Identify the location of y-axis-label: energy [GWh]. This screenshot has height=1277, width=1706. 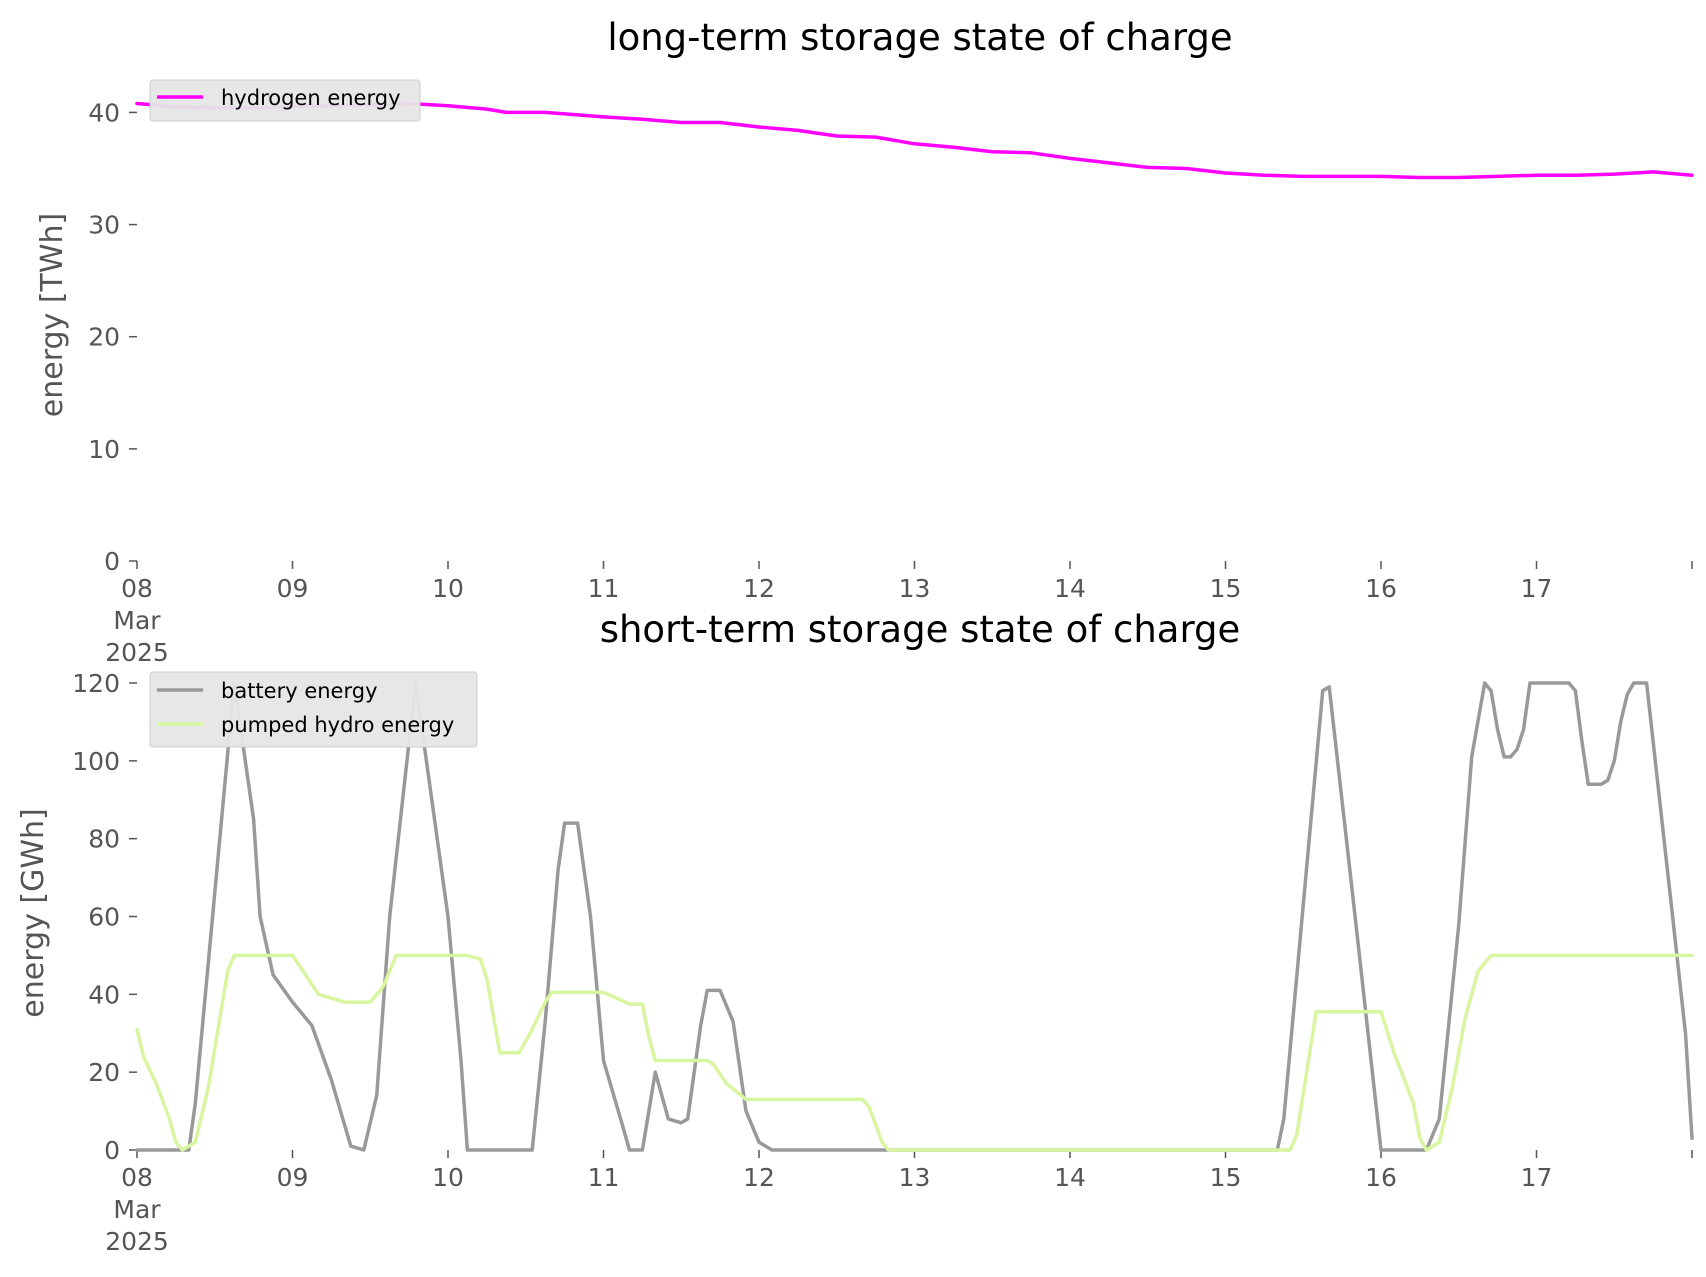
(33, 912).